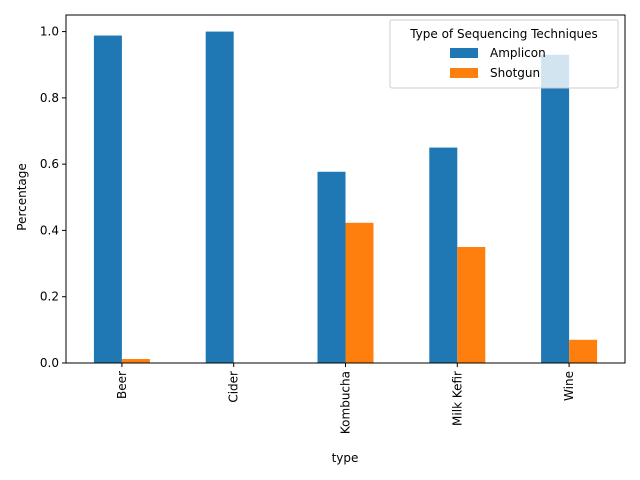 This screenshot has height=480, width=640. I want to click on y-tick-label-2: 0.4, so click(49, 230).